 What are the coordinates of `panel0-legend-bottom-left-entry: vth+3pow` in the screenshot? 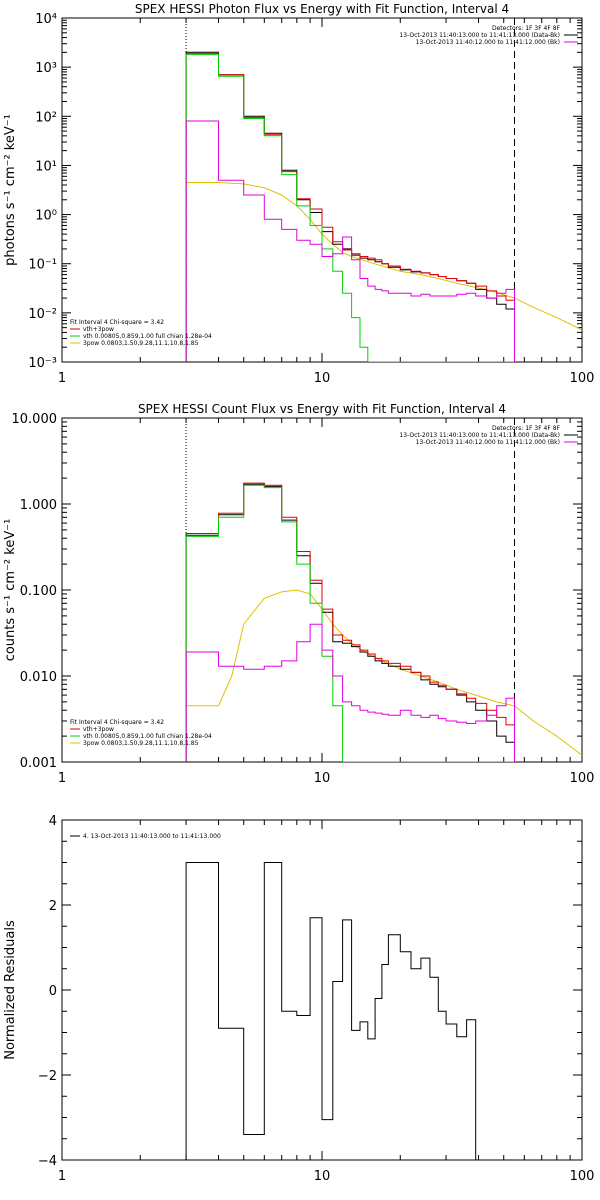 It's located at (98, 329).